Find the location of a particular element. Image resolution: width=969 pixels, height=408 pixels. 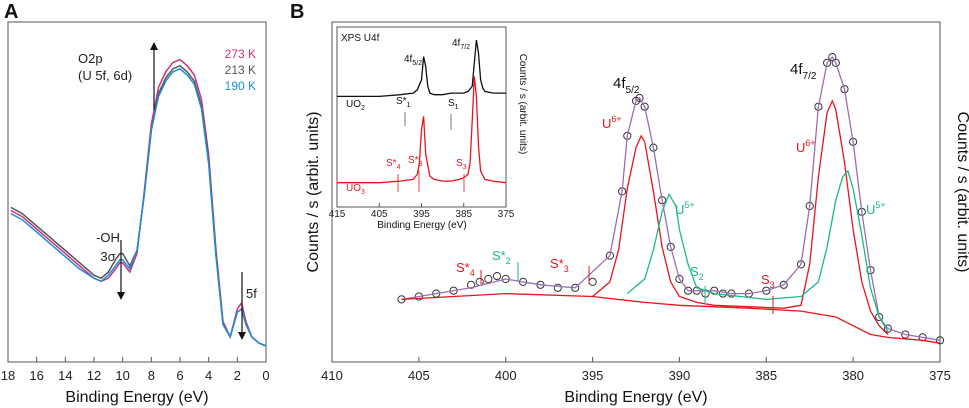

inset-tick-label-395: 395 is located at coordinates (421, 214).